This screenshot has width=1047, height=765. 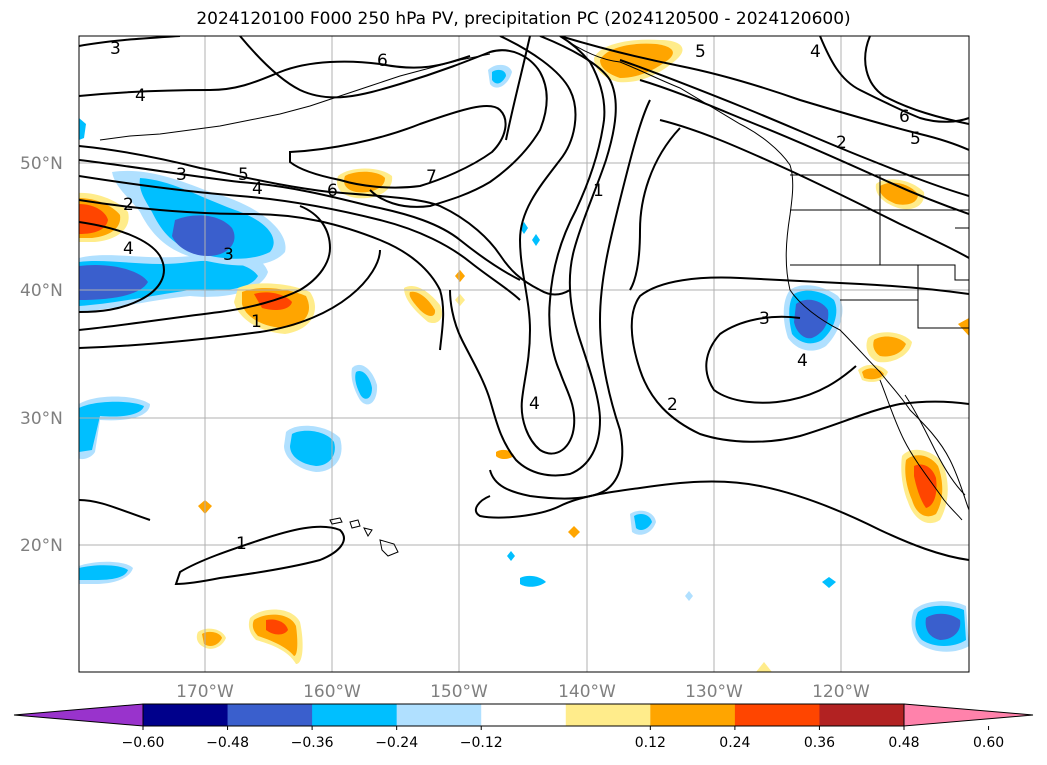 What do you see at coordinates (205, 692) in the screenshot?
I see `lon-label: 170°W` at bounding box center [205, 692].